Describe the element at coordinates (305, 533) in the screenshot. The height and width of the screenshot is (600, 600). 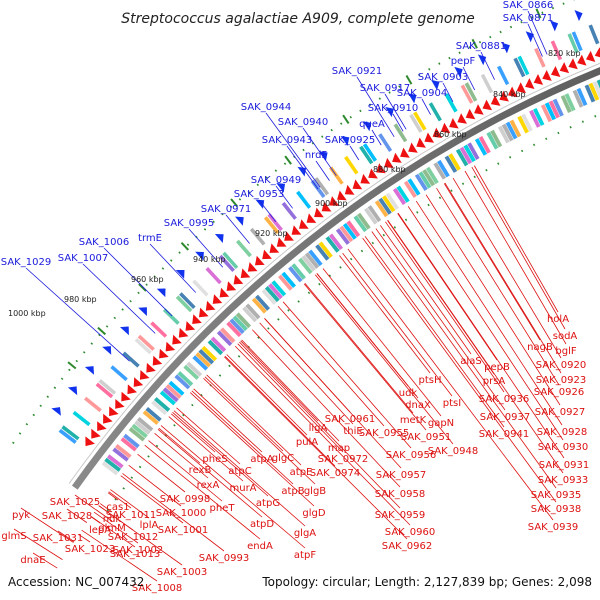
I see `reverse-gene-label: glgA` at that location.